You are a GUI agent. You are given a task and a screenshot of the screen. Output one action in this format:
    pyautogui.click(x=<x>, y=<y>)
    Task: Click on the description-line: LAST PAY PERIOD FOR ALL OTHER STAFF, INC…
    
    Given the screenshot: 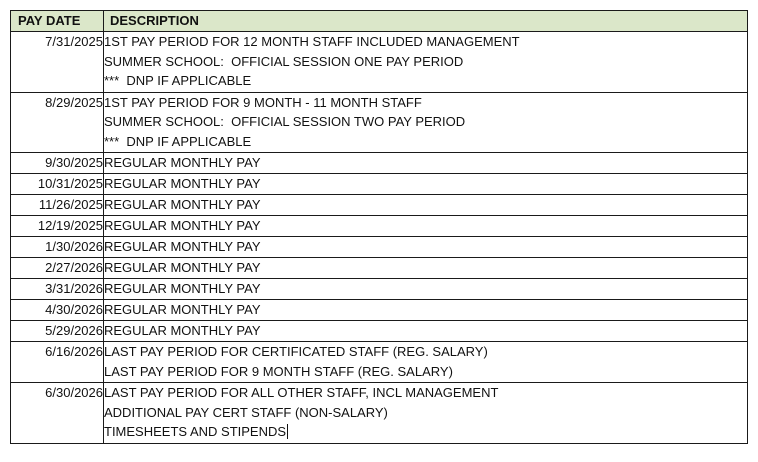 What is the action you would take?
    pyautogui.click(x=301, y=392)
    